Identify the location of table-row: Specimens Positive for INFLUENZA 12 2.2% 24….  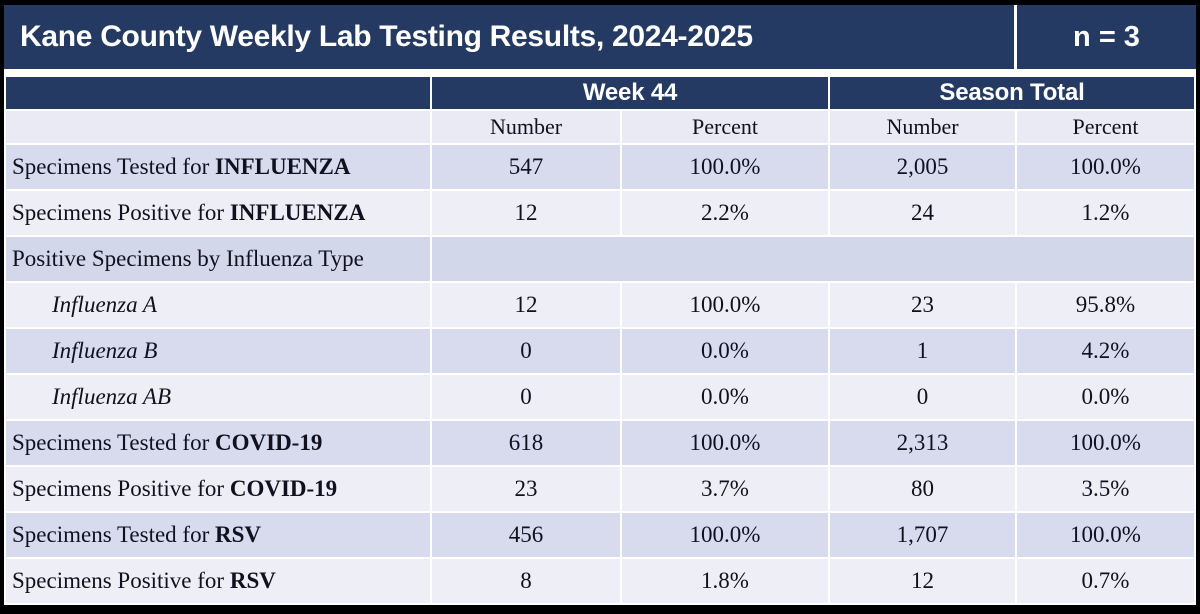
(600, 213).